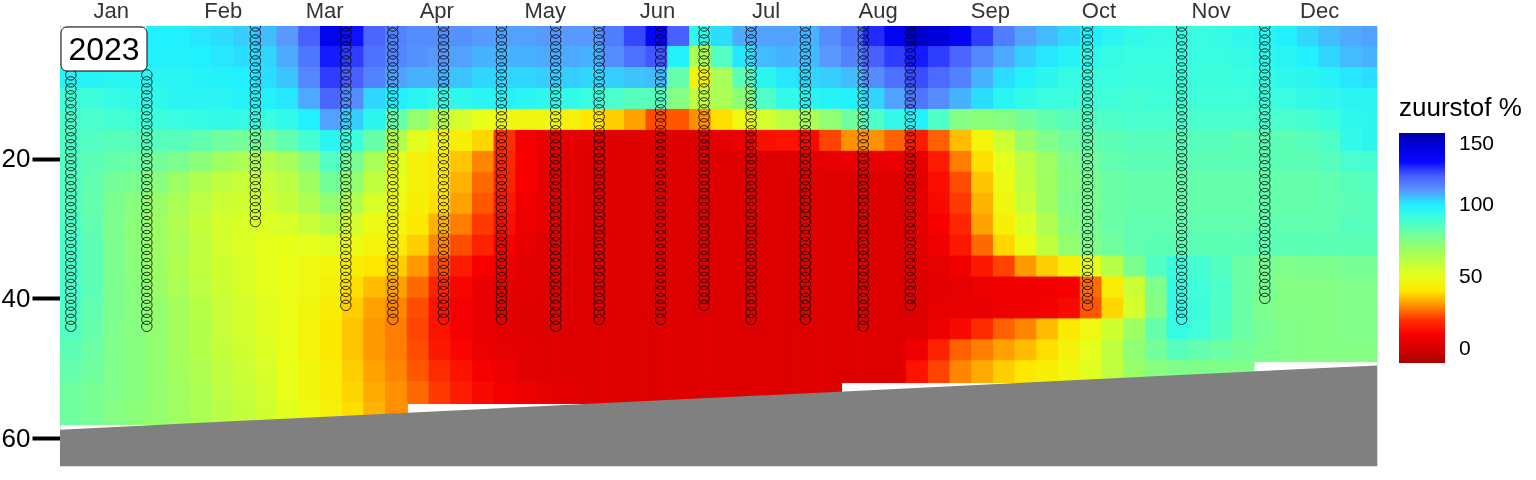 The image size is (1536, 480). Describe the element at coordinates (1099, 11) in the screenshot. I see `x-tick-label: Oct` at that location.